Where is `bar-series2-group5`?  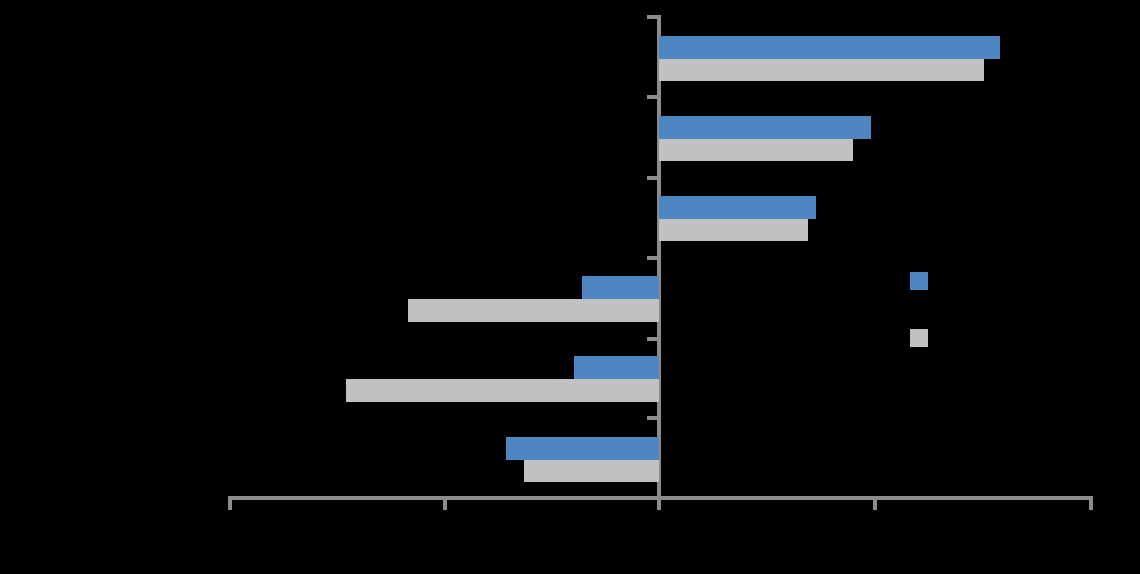 bar-series2-group5 is located at coordinates (502, 390).